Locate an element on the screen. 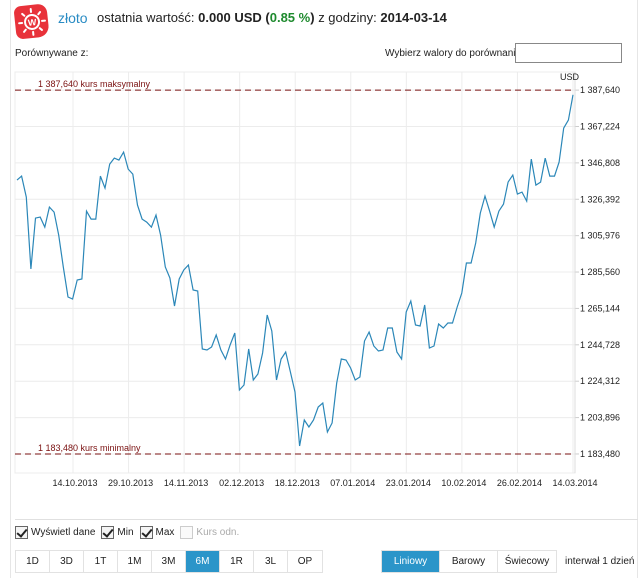 This screenshot has width=640, height=578. paren-open: ( is located at coordinates (267, 17).